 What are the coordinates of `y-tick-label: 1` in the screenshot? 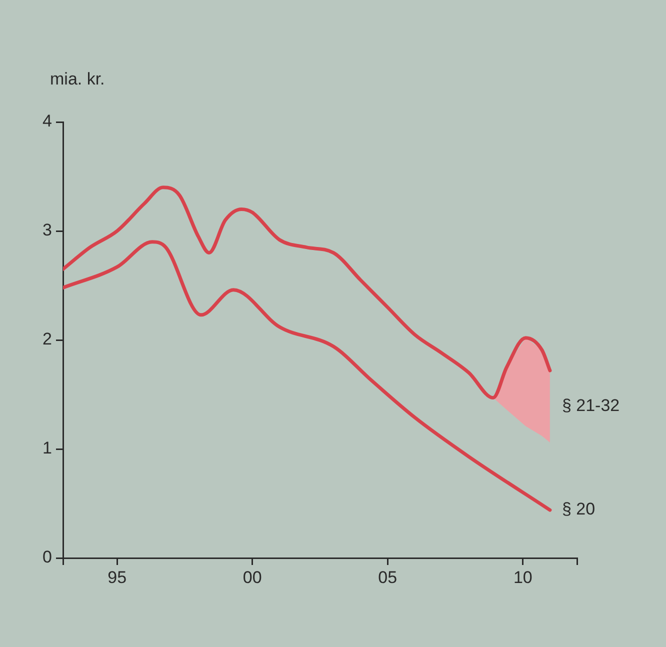 It's located at (47, 448).